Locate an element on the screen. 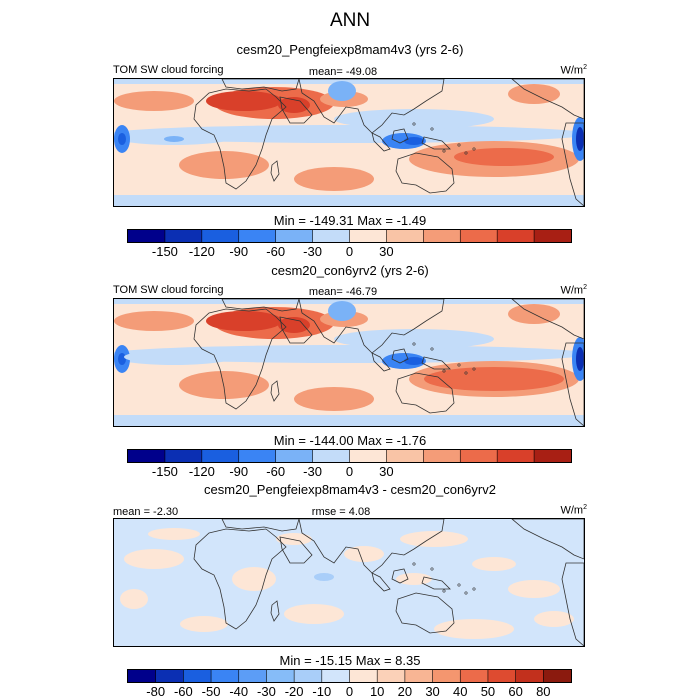  colorbar-tick-label: 30 is located at coordinates (432, 691).